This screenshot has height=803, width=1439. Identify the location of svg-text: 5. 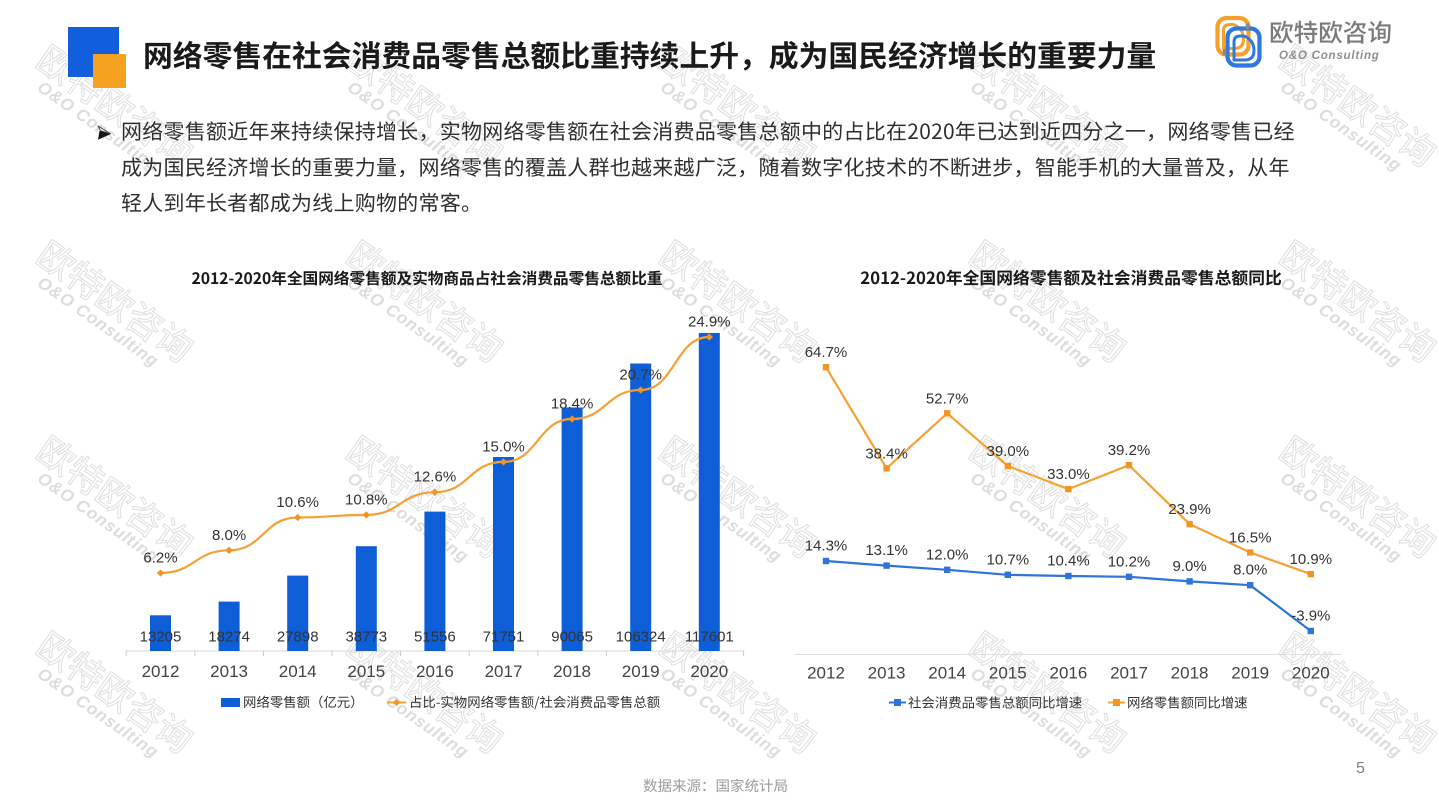
(1360, 768).